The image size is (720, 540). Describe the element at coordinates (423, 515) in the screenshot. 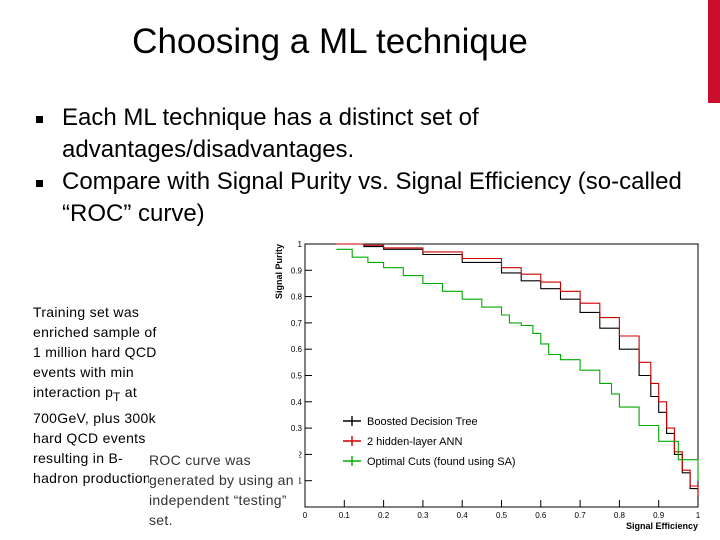

I see `x-tick-label: 0.3` at that location.